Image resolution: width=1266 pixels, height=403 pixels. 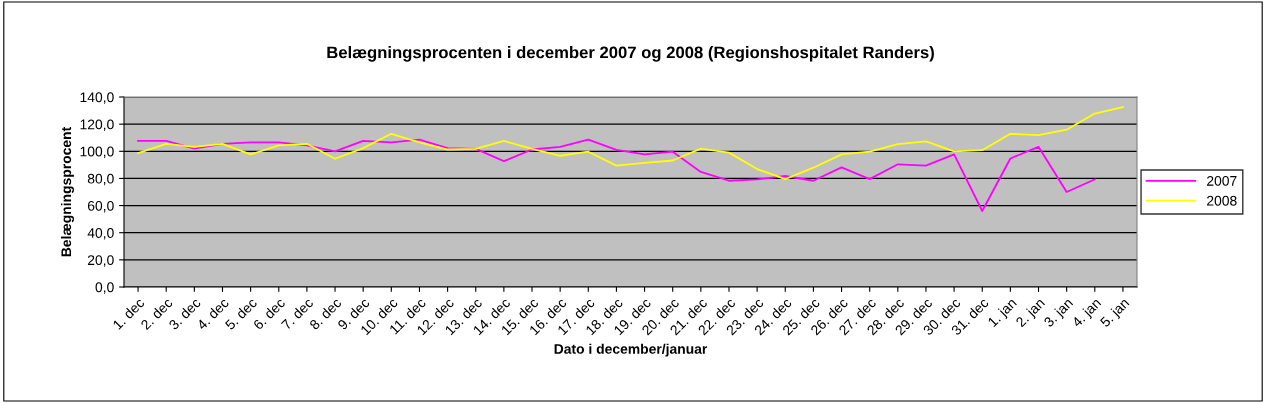 I want to click on x-axis-title: Dato i december/januar, so click(x=631, y=350).